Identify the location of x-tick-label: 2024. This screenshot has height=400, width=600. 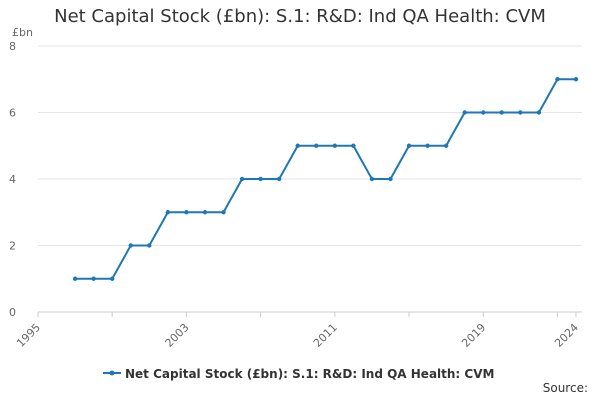
(566, 335).